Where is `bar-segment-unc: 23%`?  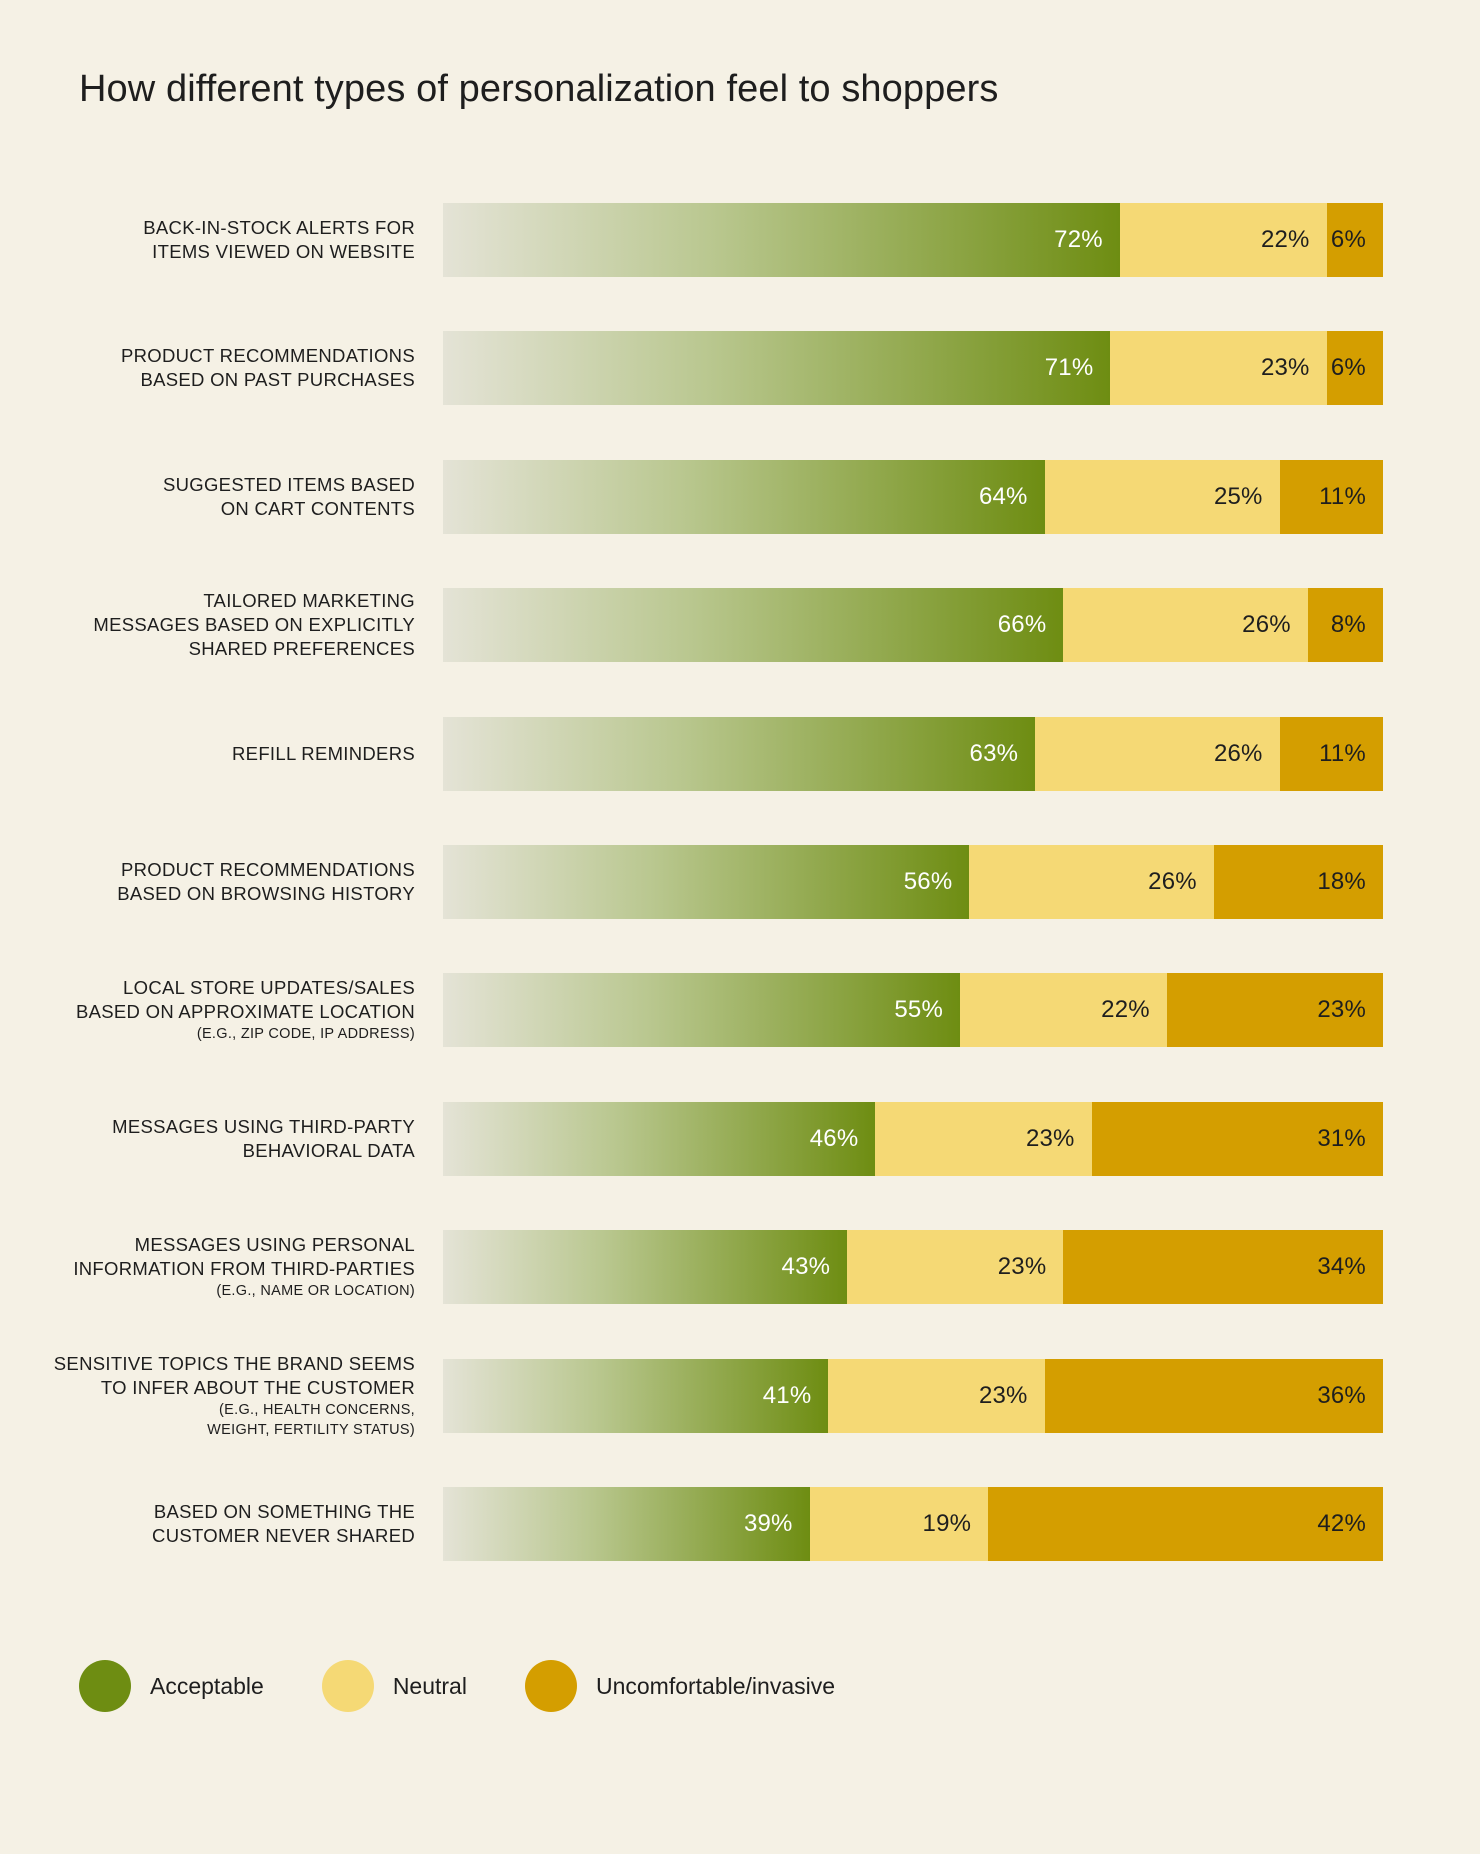
bar-segment-unc: 23% is located at coordinates (1274, 1010).